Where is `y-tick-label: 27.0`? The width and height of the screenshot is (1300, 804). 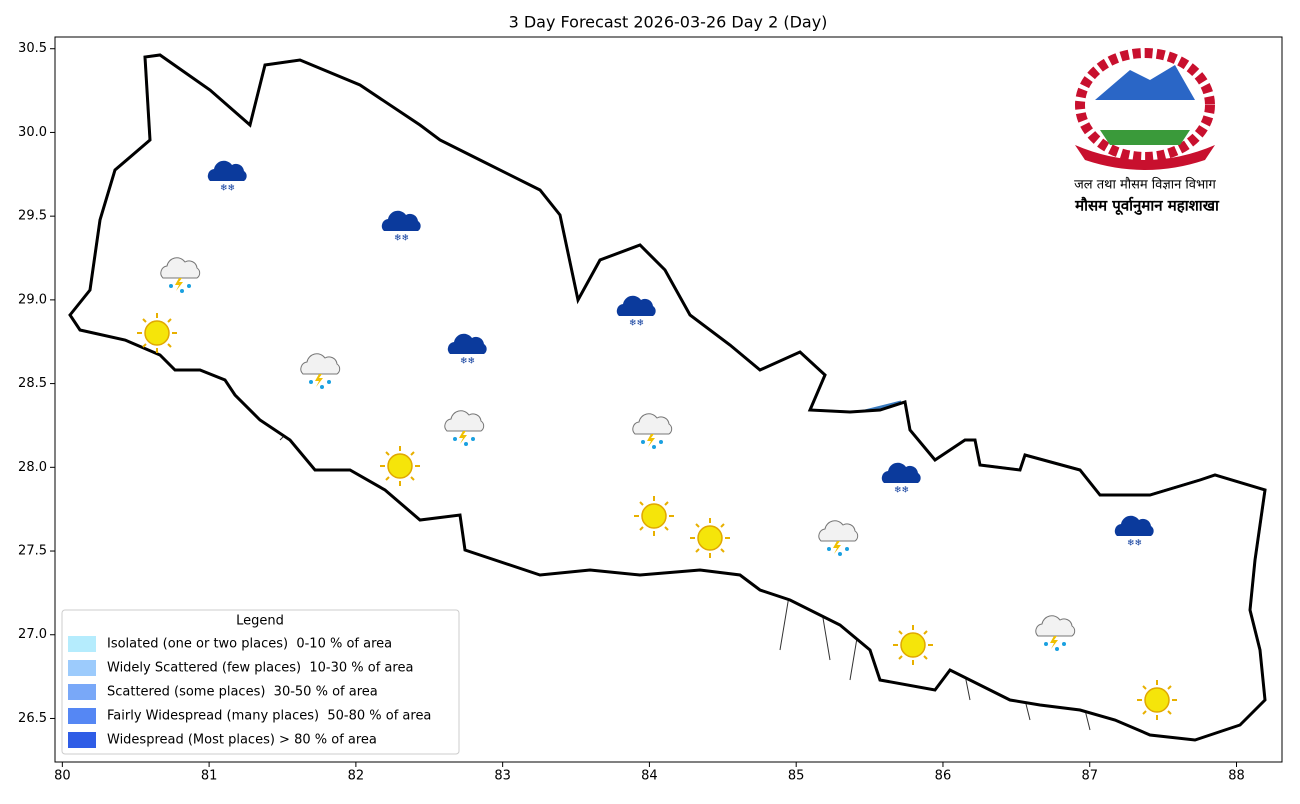
y-tick-label: 27.0 is located at coordinates (32, 634).